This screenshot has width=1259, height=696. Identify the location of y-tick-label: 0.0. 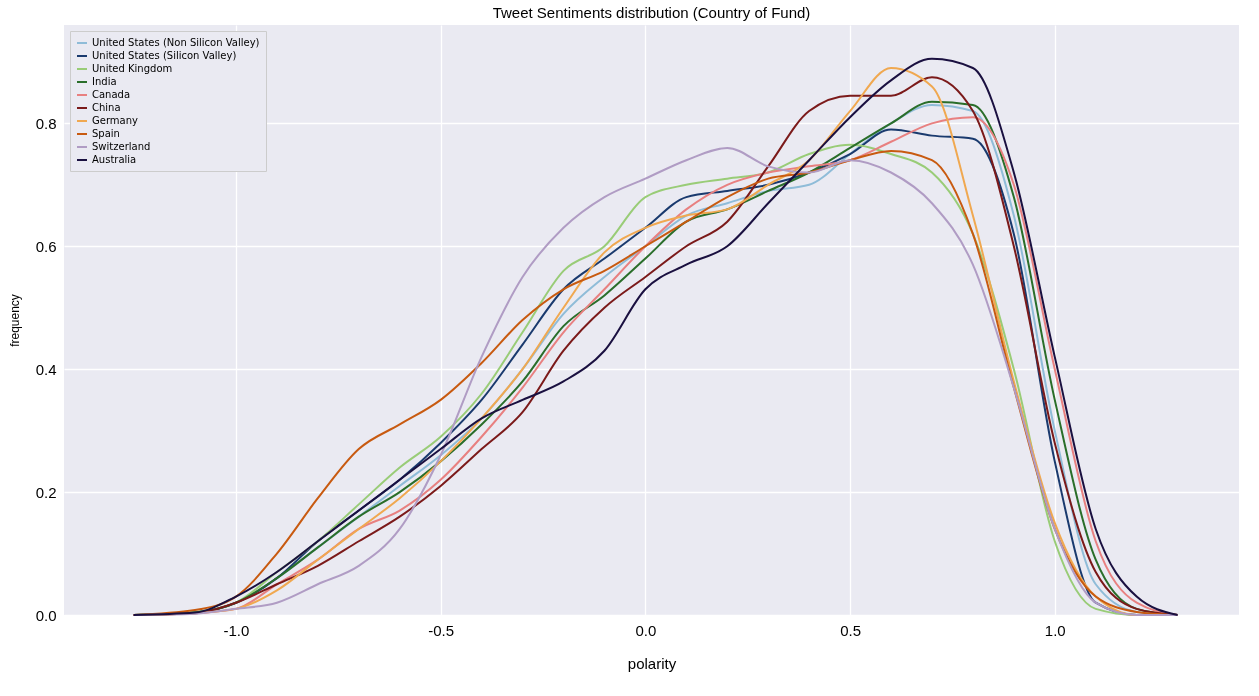
(46, 615).